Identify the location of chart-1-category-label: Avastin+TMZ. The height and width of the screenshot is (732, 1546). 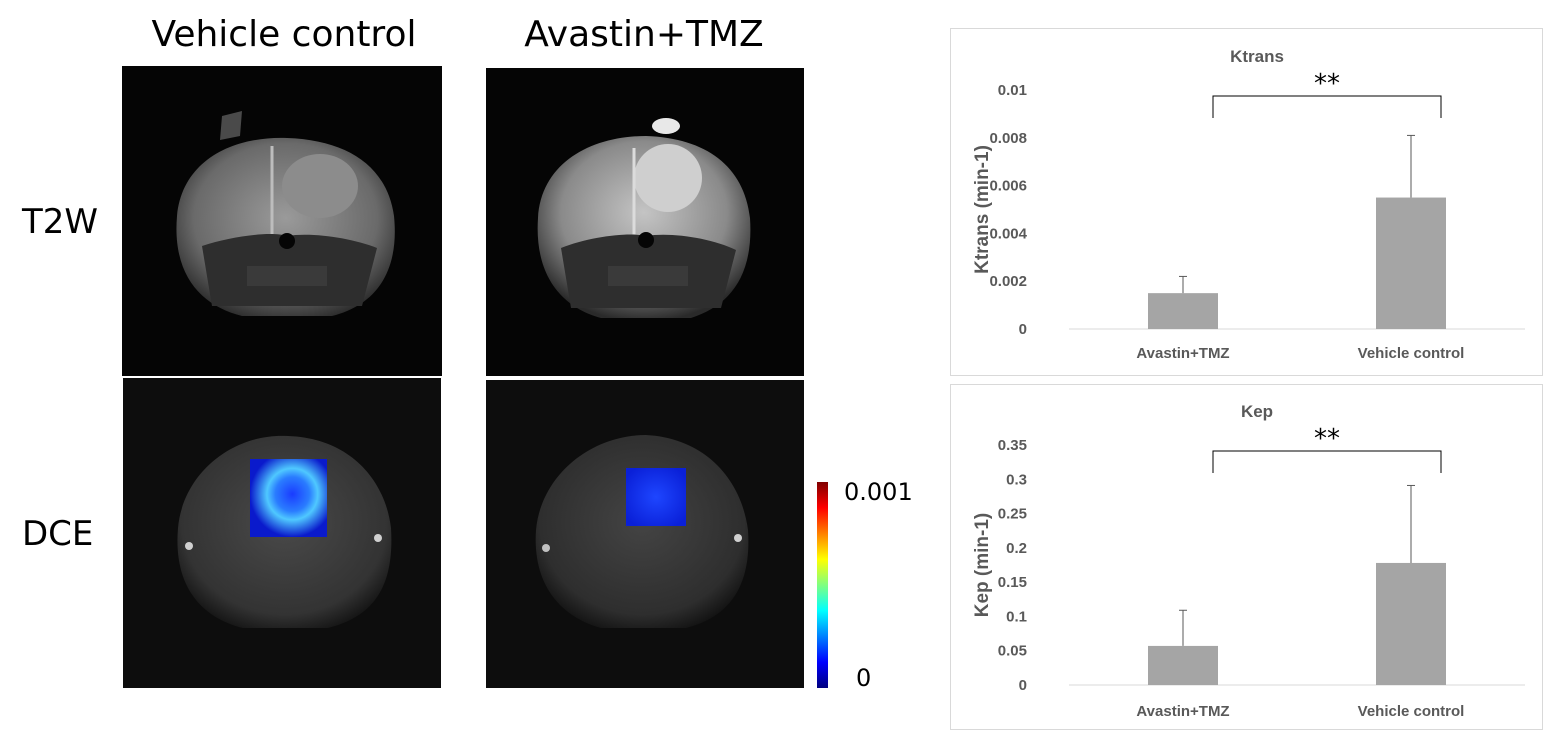
(1182, 711).